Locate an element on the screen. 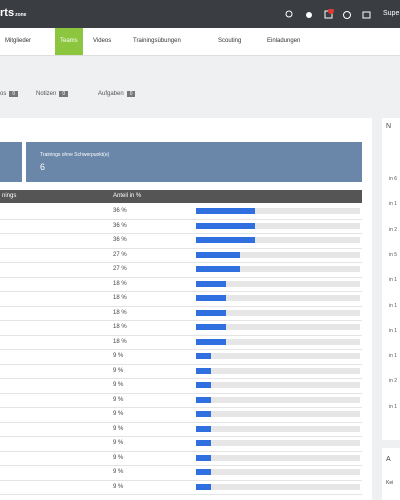  header-cell: nings is located at coordinates (9, 196).